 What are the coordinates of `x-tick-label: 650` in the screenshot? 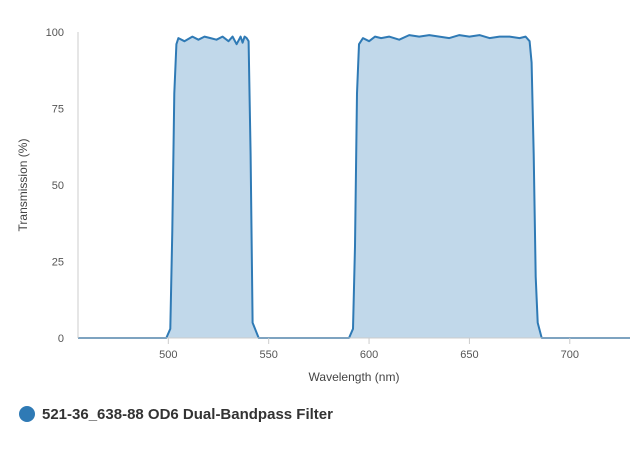 It's located at (469, 355).